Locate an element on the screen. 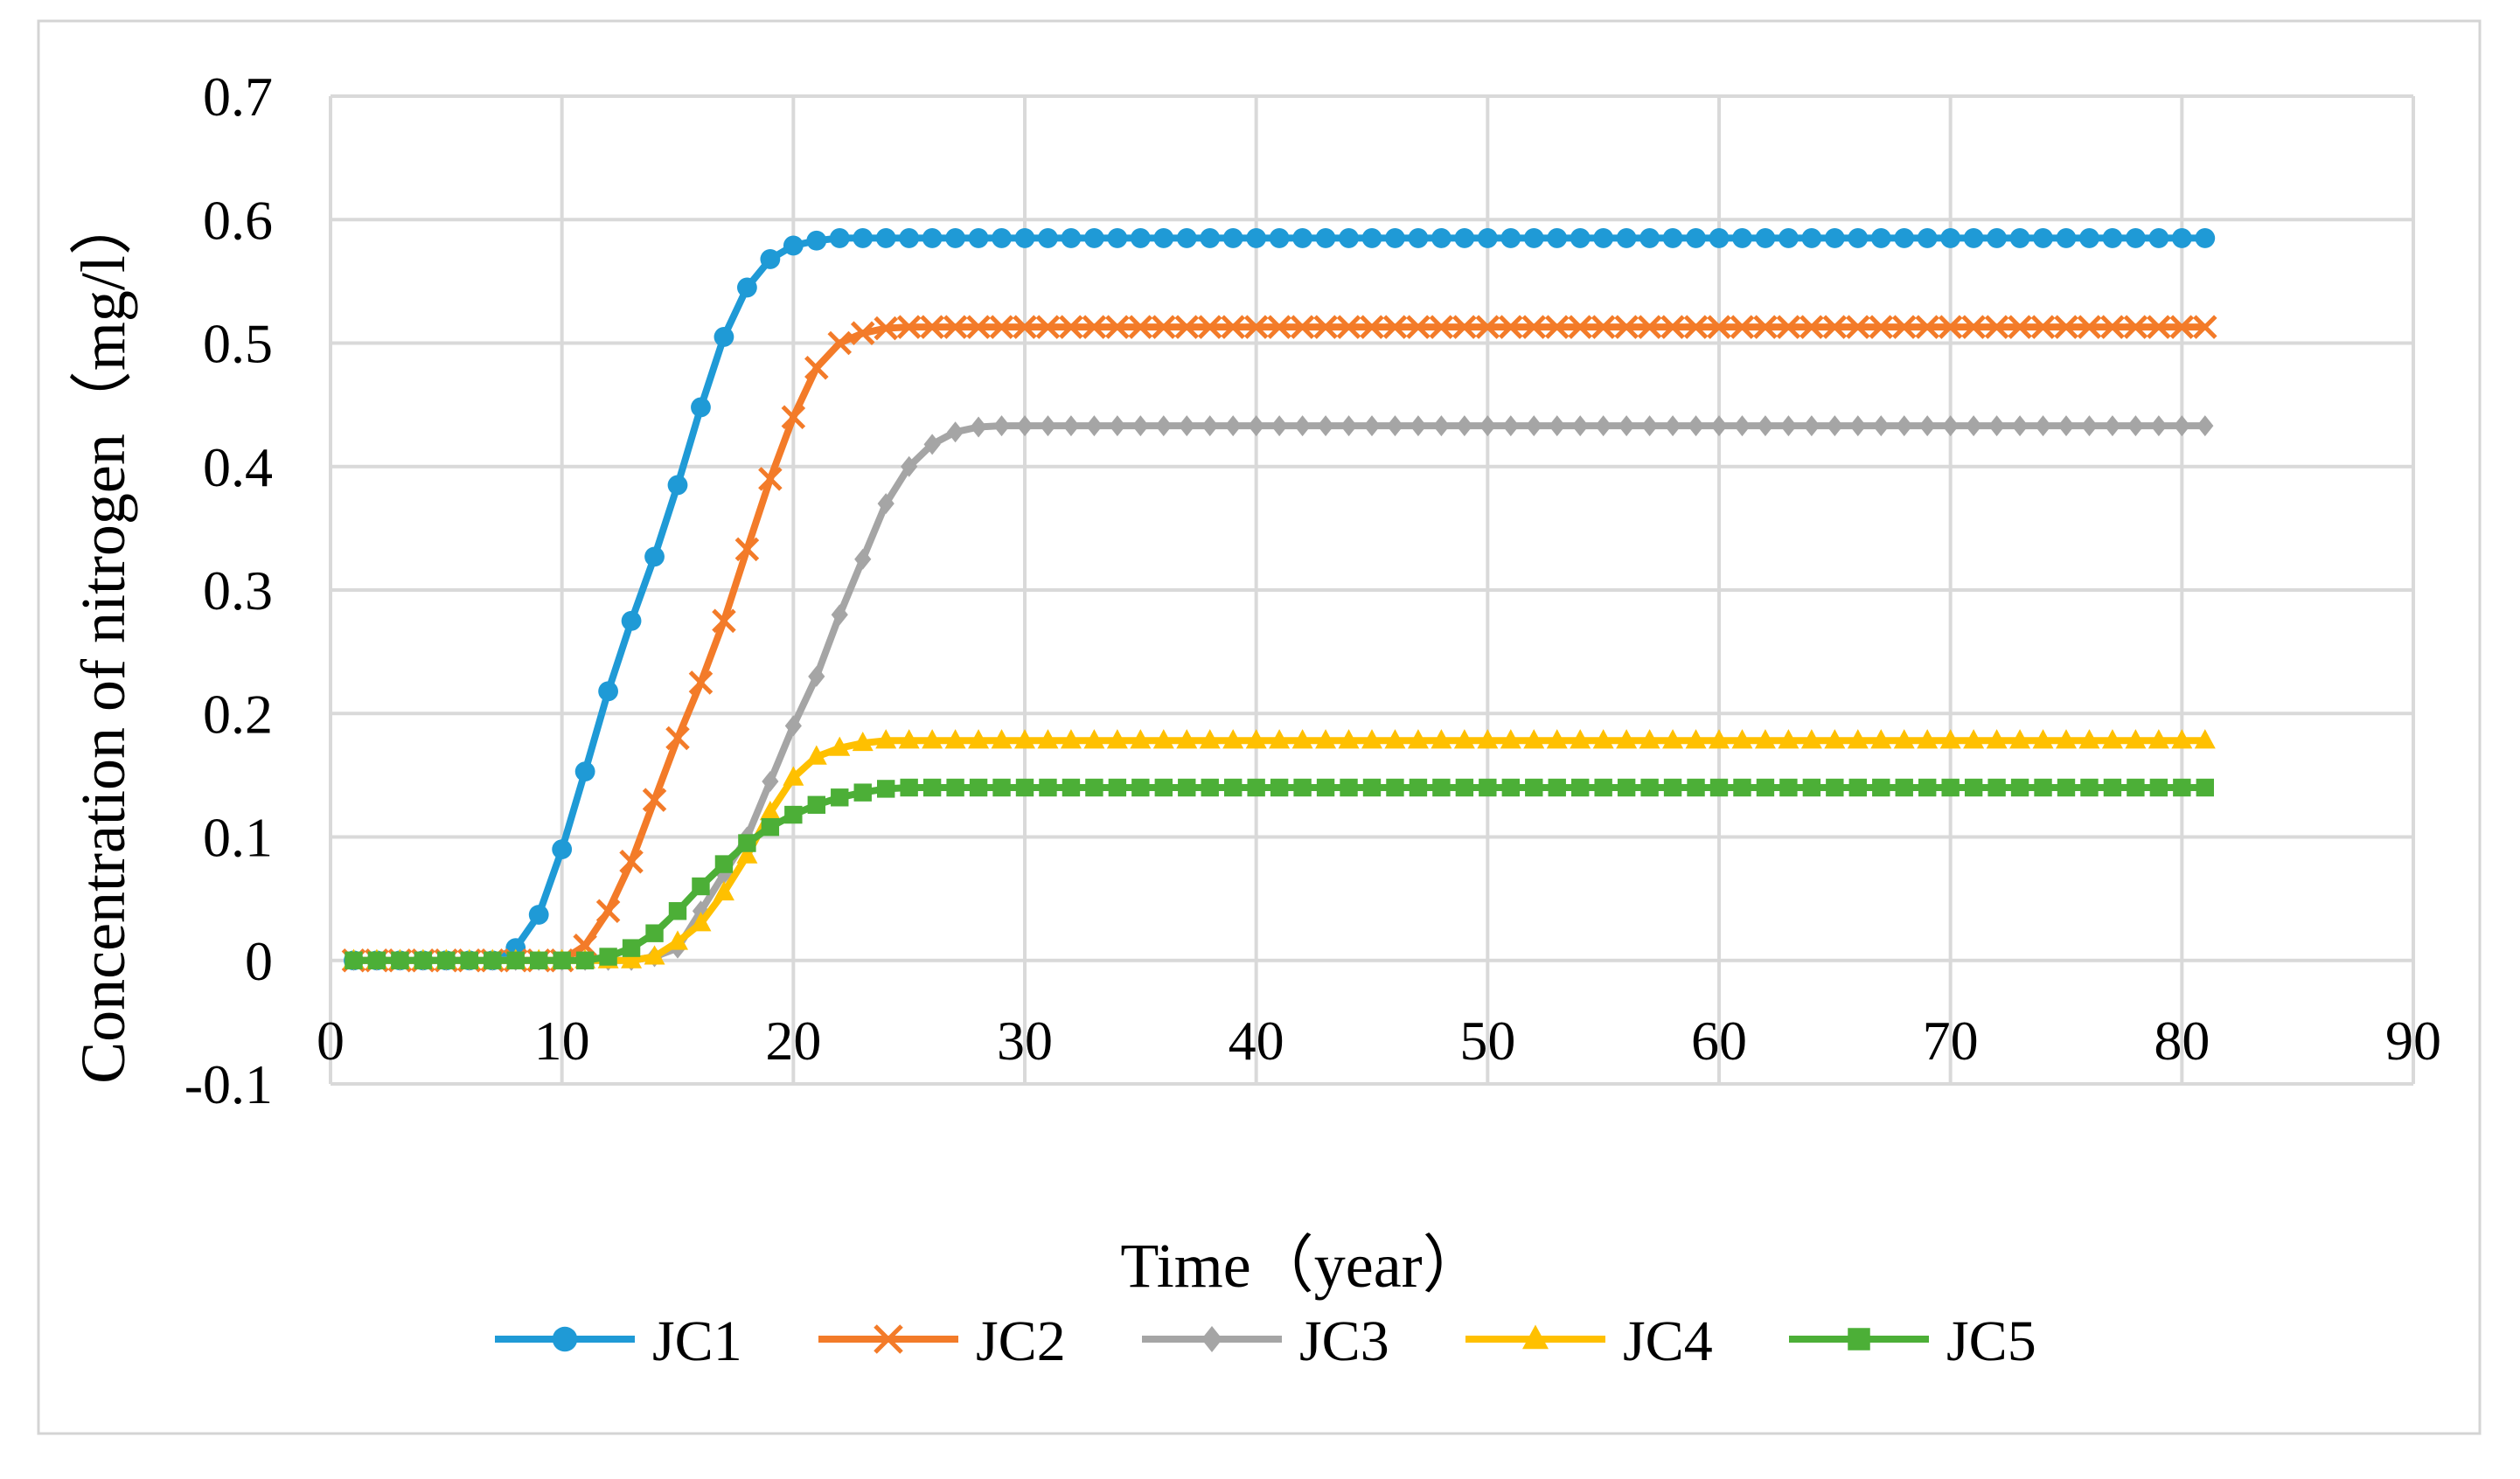  y-tick-label: 0 is located at coordinates (259, 961).